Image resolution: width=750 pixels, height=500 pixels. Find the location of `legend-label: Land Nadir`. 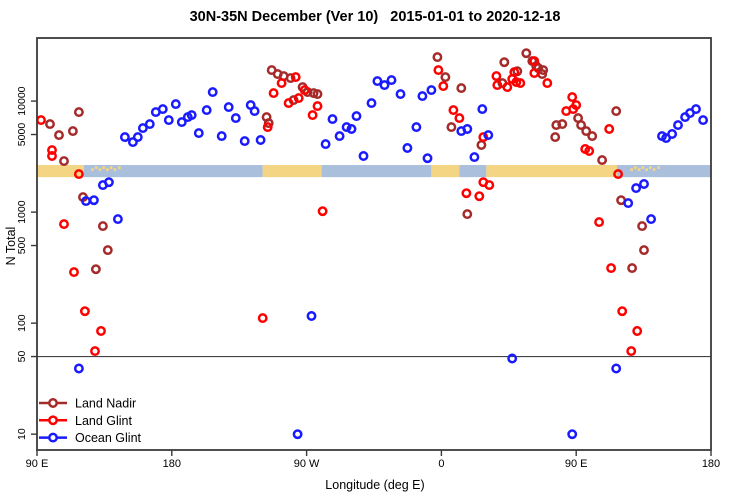

legend-label: Land Nadir is located at coordinates (105, 404).